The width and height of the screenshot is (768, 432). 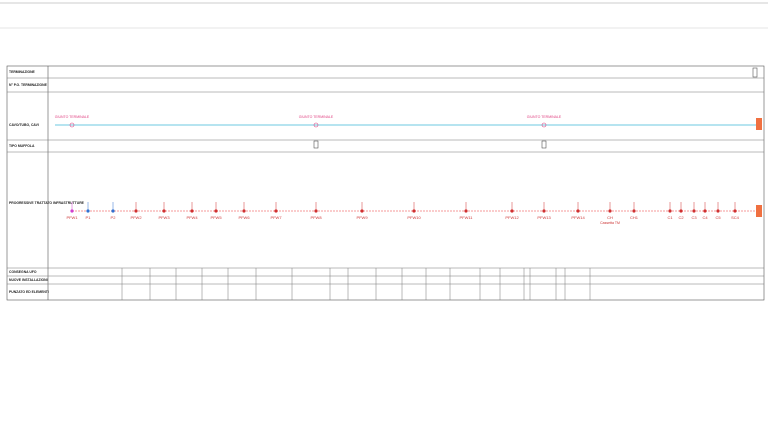 What do you see at coordinates (89, 217) in the screenshot?
I see `node-label: P1` at bounding box center [89, 217].